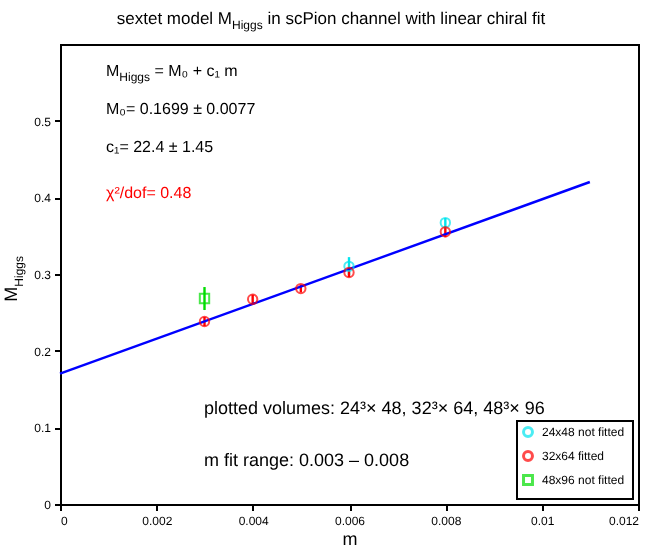  I want to click on annotation: plotted volumes: 24³× 48, 32³× 64, 48³× 96, so click(374, 408).